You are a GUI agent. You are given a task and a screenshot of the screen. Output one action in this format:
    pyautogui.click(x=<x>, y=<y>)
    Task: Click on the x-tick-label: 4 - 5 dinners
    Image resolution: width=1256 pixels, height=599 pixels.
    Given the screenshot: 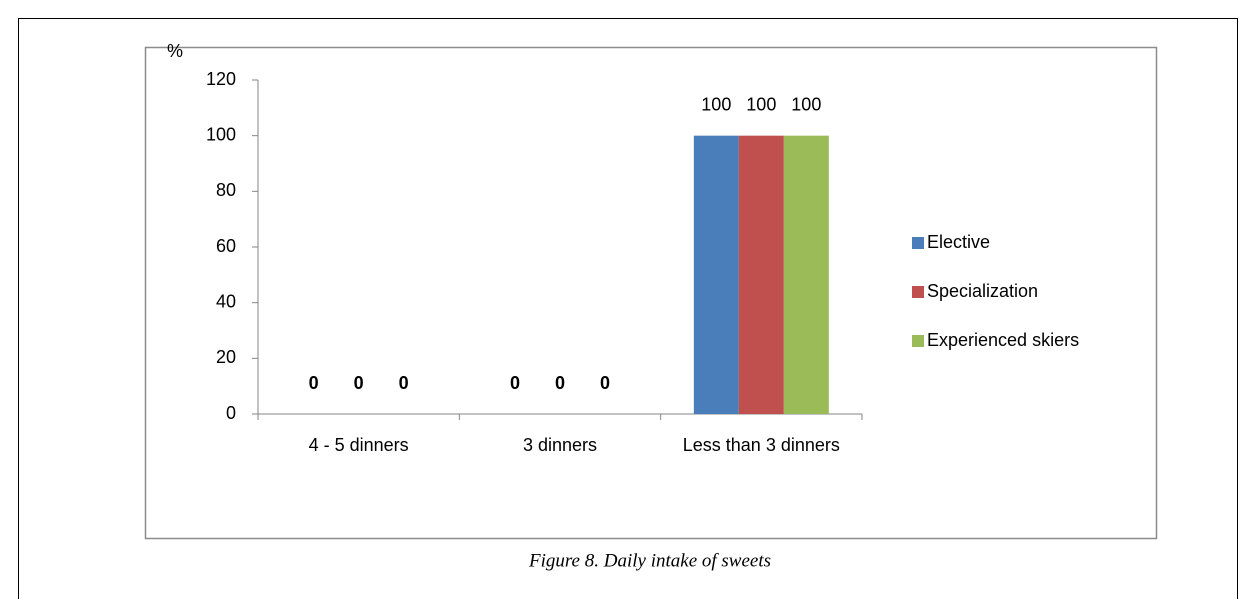 What is the action you would take?
    pyautogui.click(x=358, y=445)
    